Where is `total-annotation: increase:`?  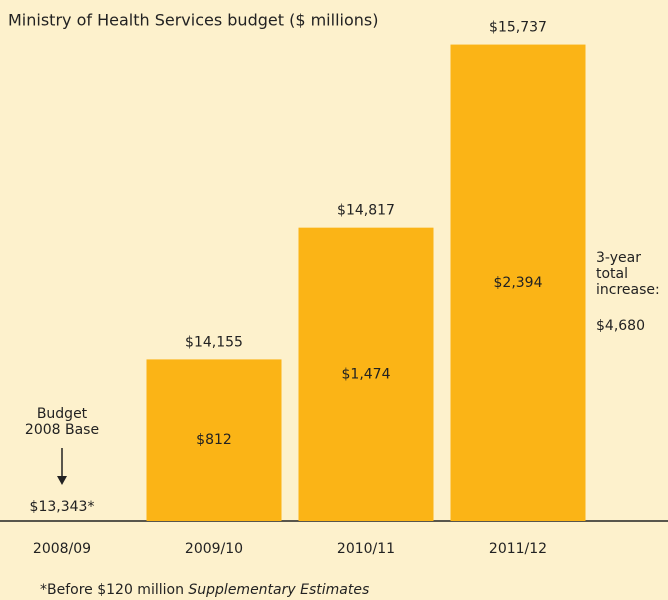 total-annotation: increase: is located at coordinates (628, 290).